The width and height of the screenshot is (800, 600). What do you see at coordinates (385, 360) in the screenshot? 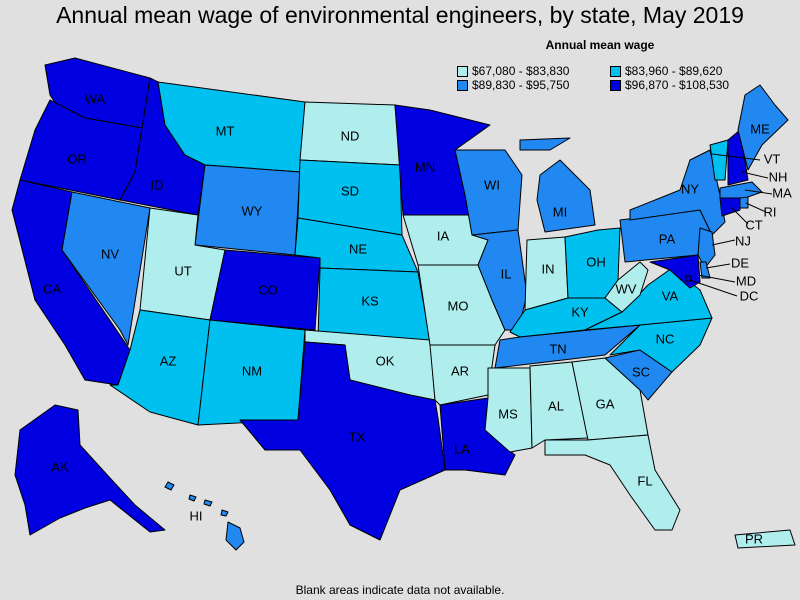
I see `state-label-ok: OK` at bounding box center [385, 360].